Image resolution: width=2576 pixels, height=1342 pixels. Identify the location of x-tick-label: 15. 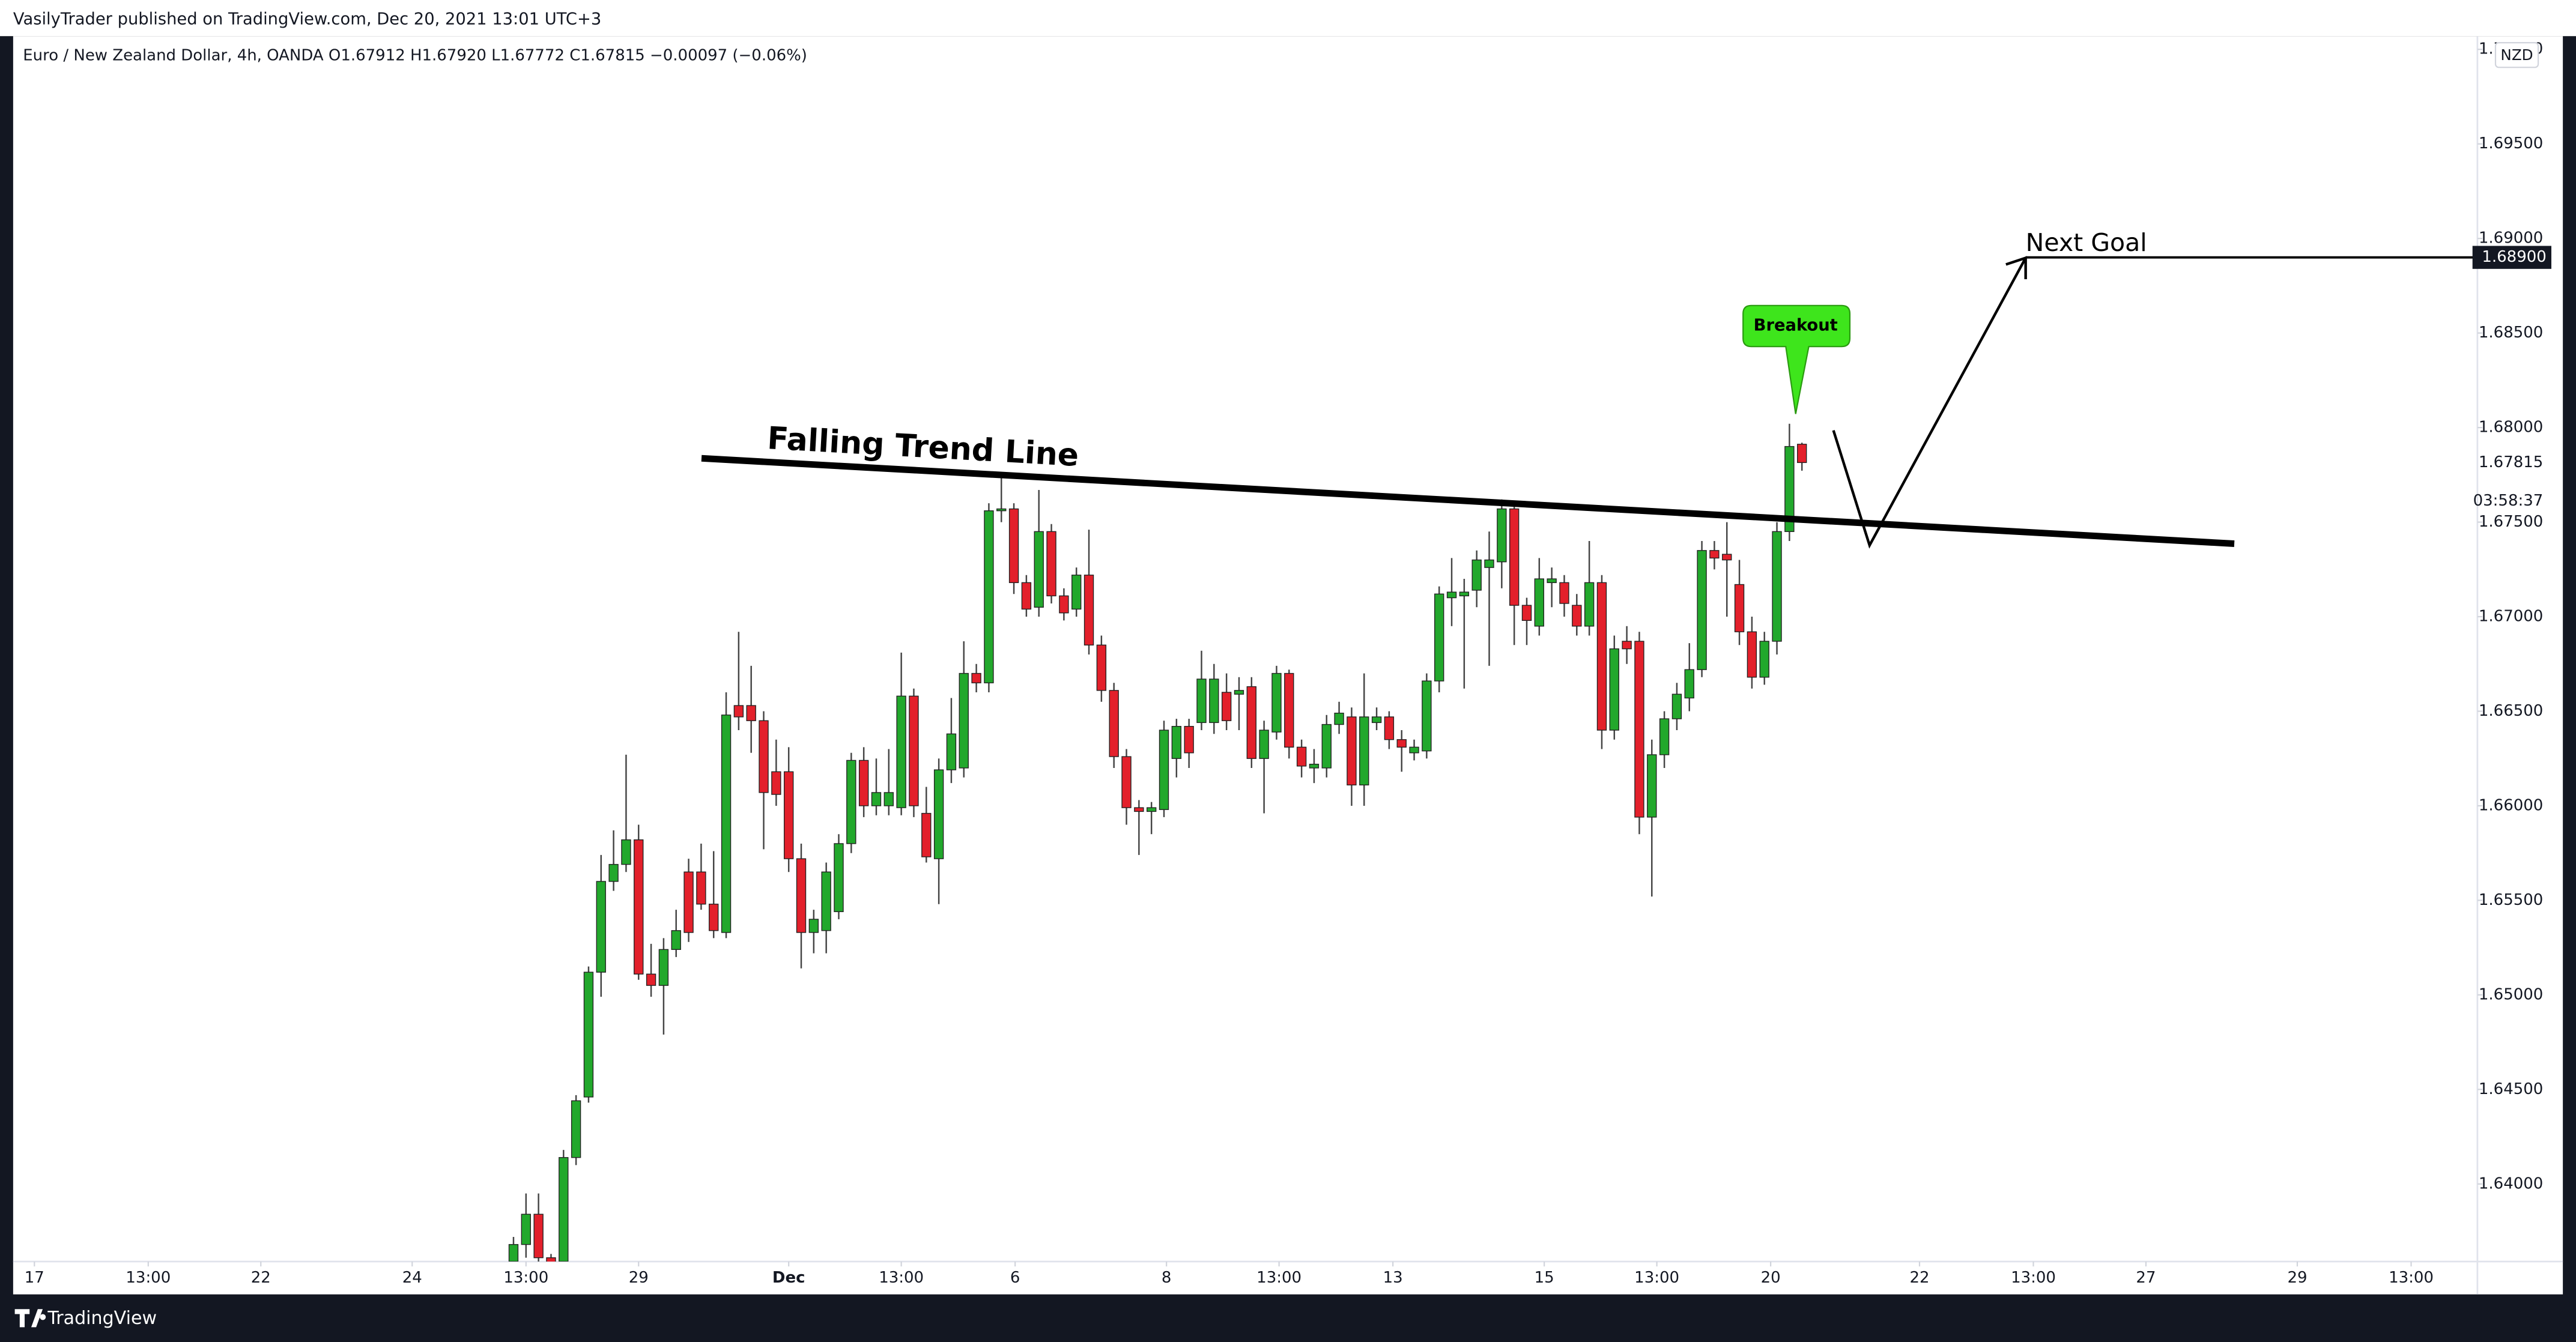
(1544, 1278).